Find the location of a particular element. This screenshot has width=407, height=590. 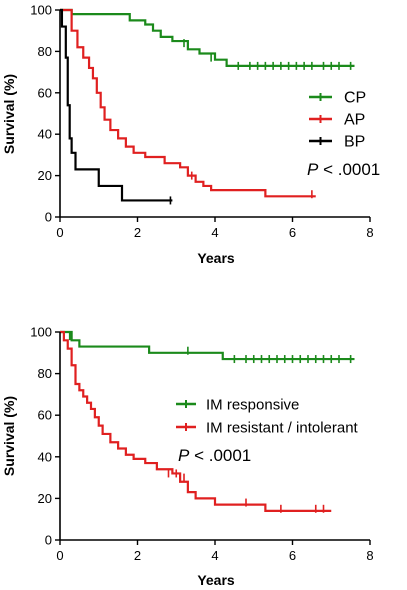

x-axis-title-bottom: Years is located at coordinates (216, 580).